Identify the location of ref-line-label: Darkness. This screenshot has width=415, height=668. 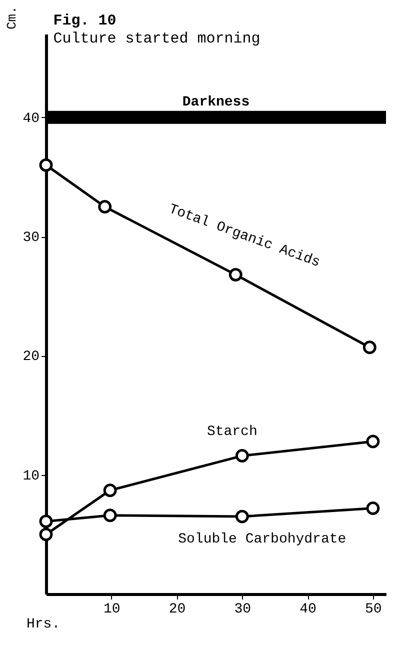
(216, 102).